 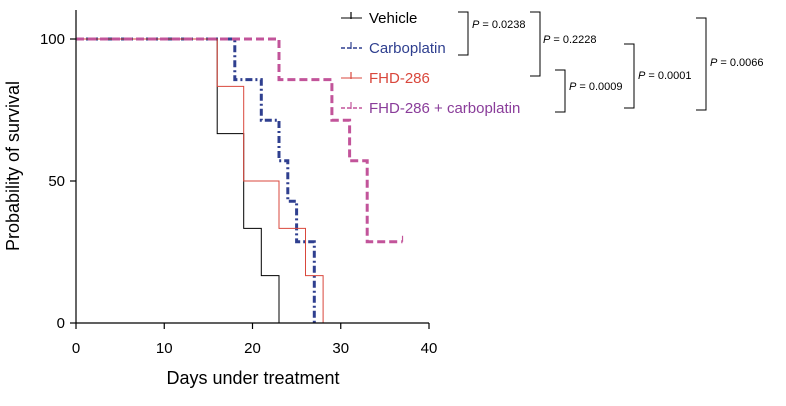 I want to click on x-axis-label: Days under treatment, so click(x=252, y=378).